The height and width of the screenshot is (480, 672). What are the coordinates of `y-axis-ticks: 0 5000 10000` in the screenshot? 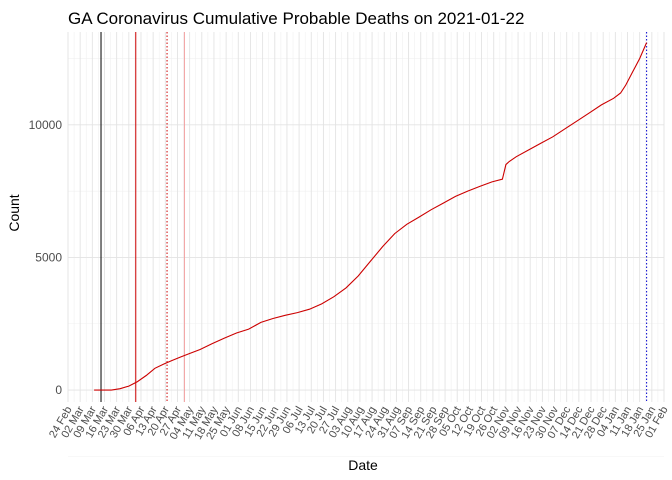 It's located at (46, 257).